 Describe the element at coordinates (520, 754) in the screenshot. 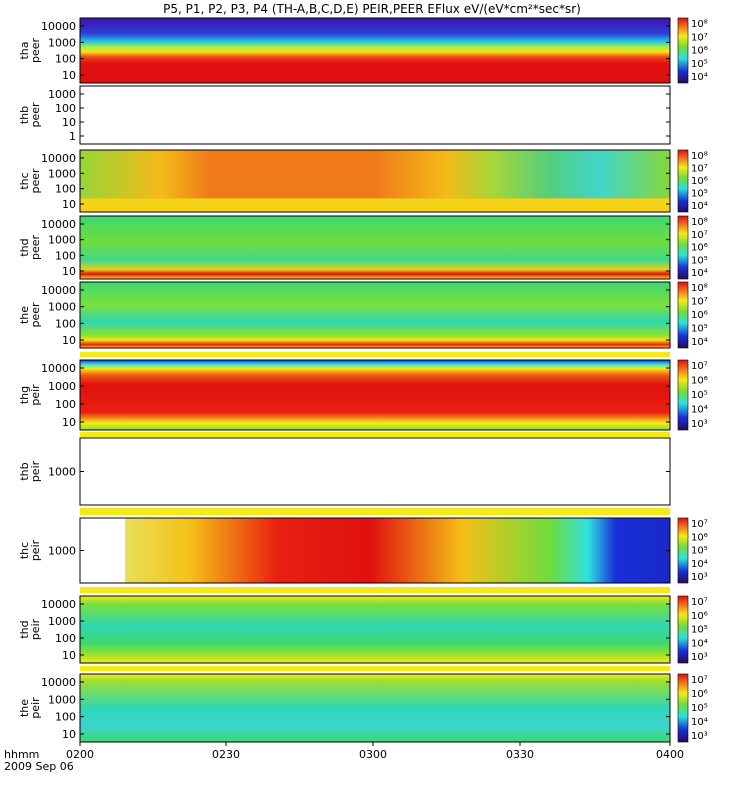

I see `x-tick-label: 0330` at that location.